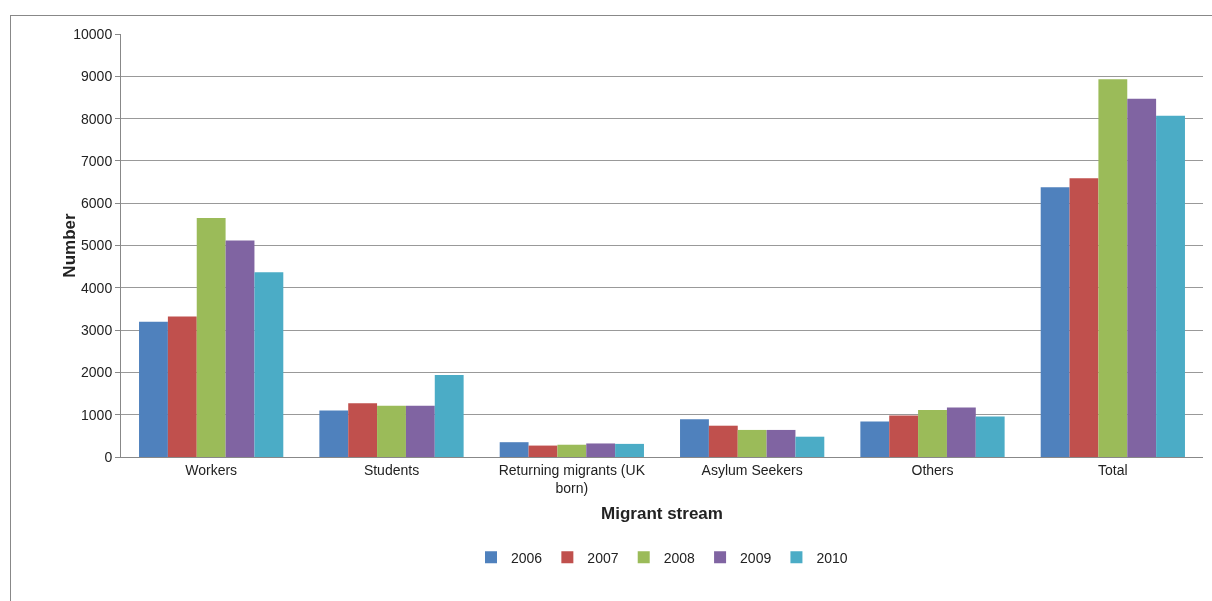  I want to click on y-axis-title: Number, so click(70, 245).